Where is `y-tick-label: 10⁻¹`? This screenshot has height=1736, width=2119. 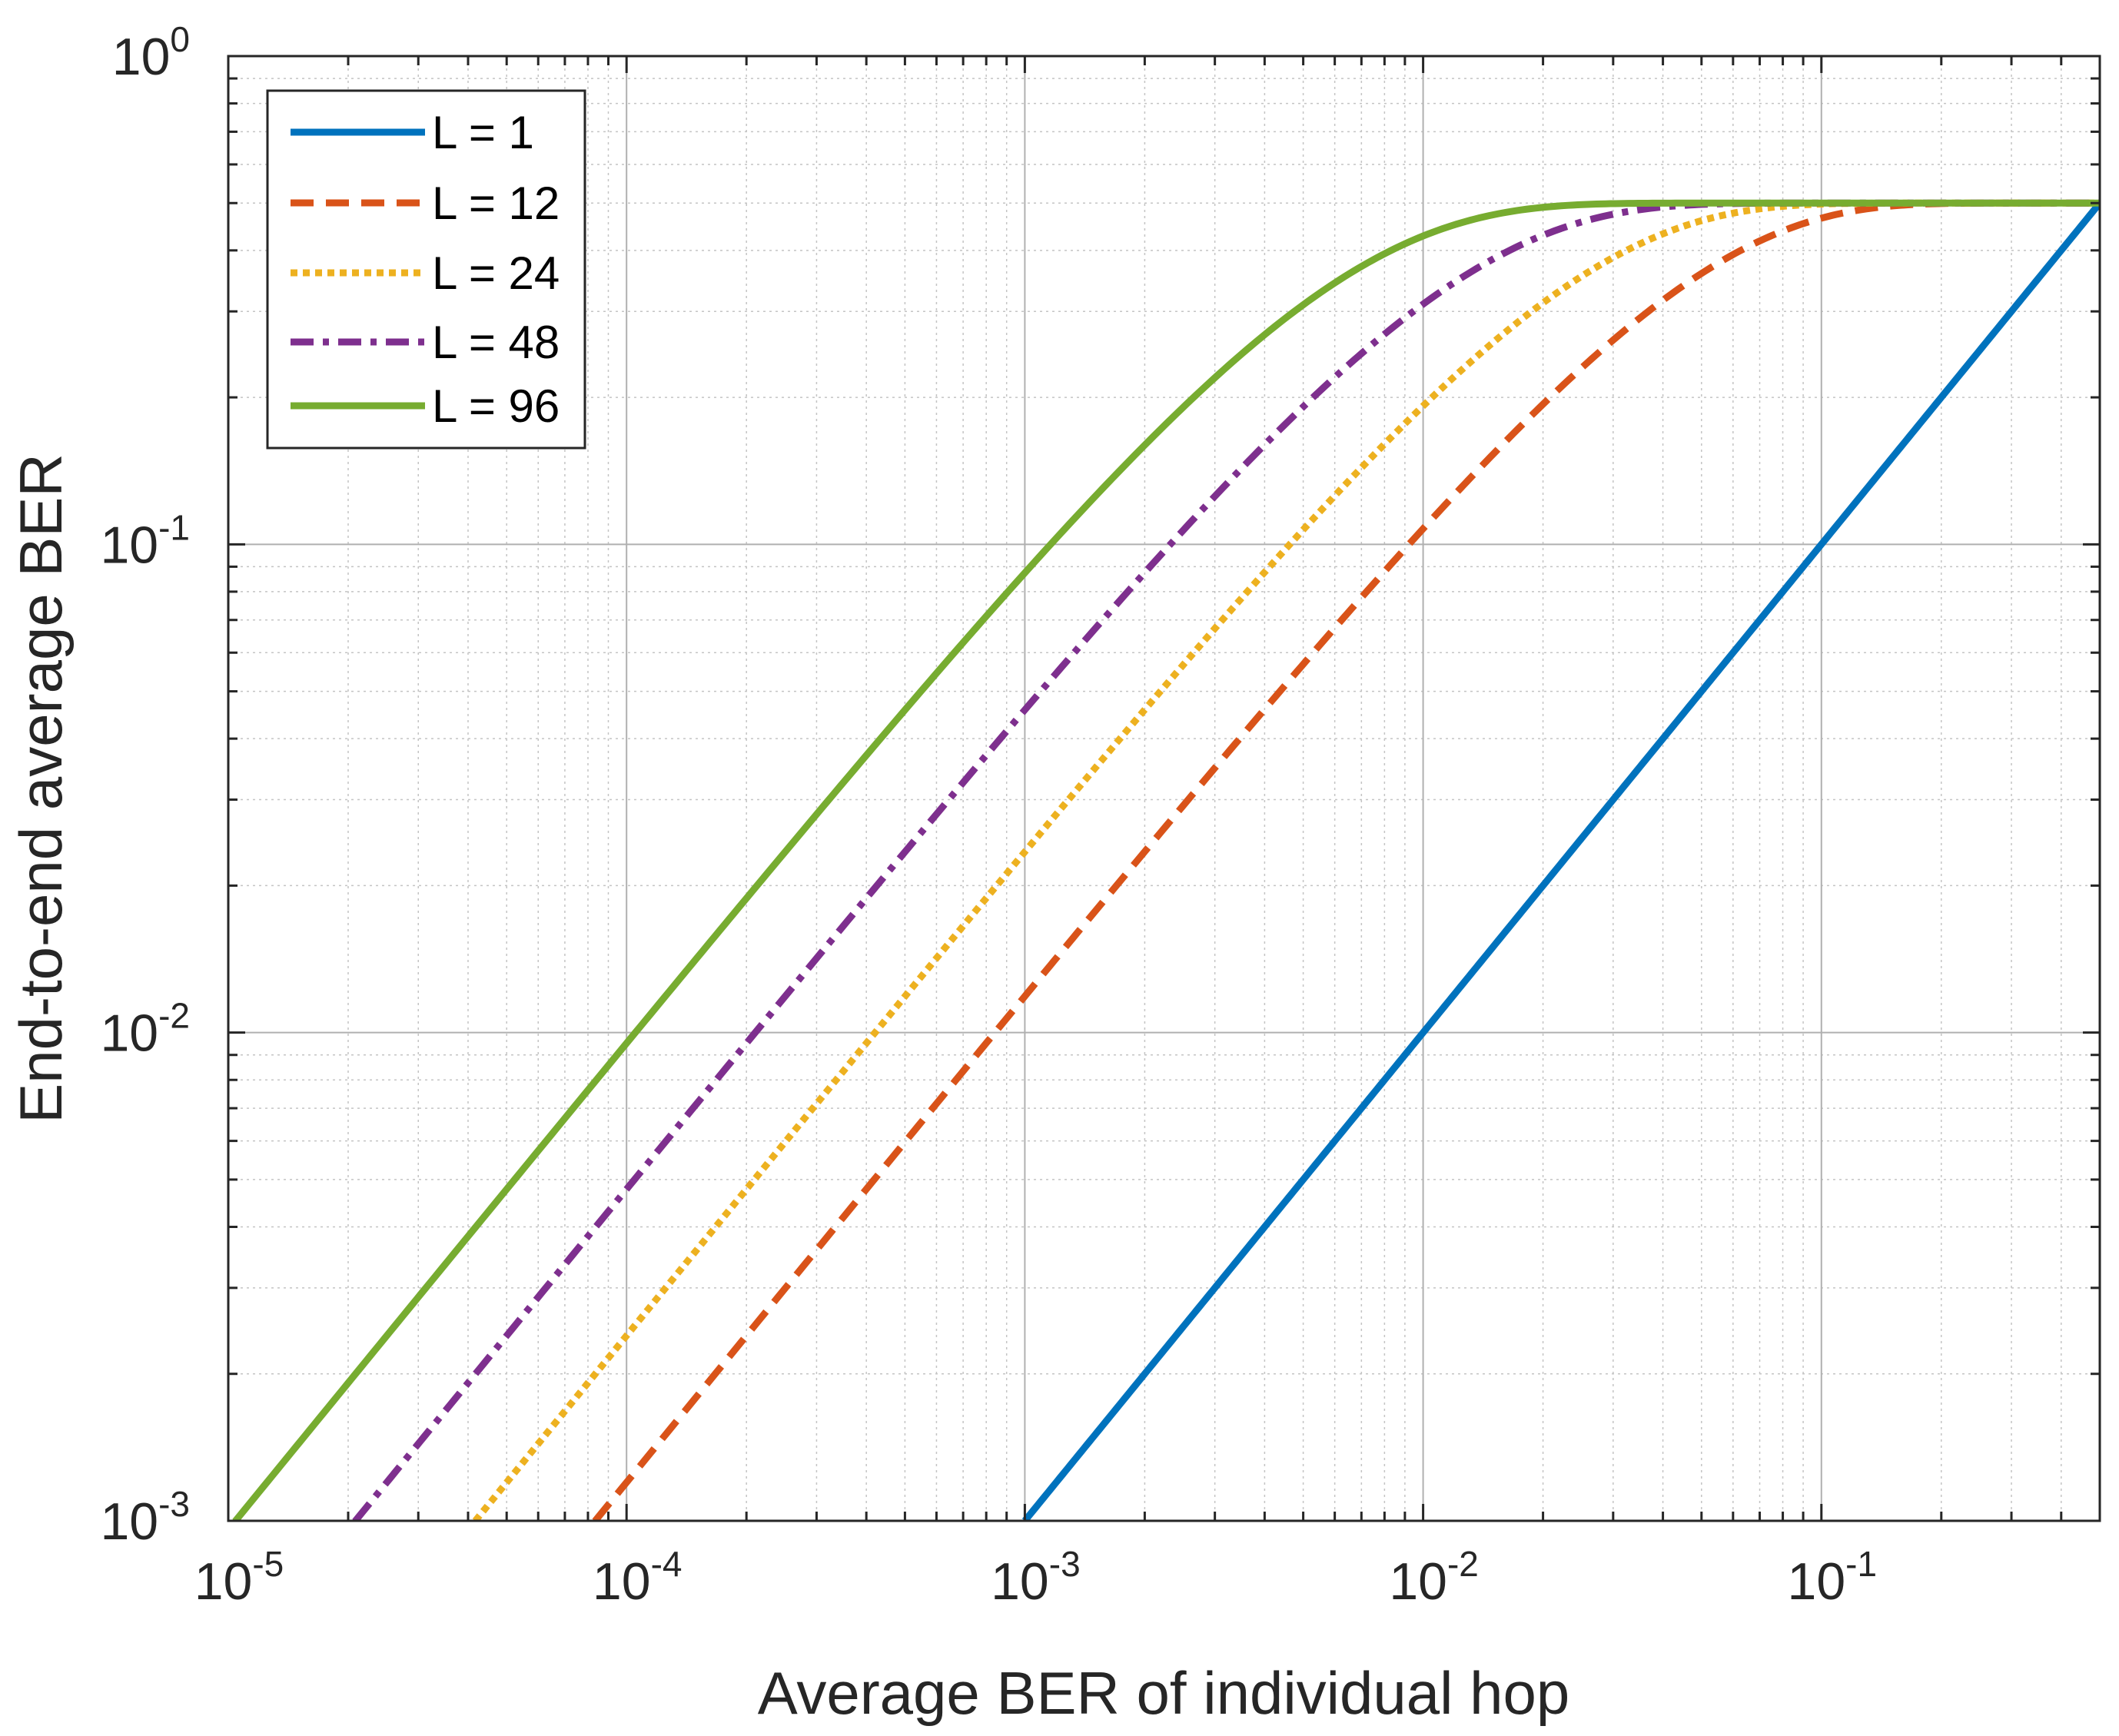
y-tick-label: 10⁻¹ is located at coordinates (145, 540).